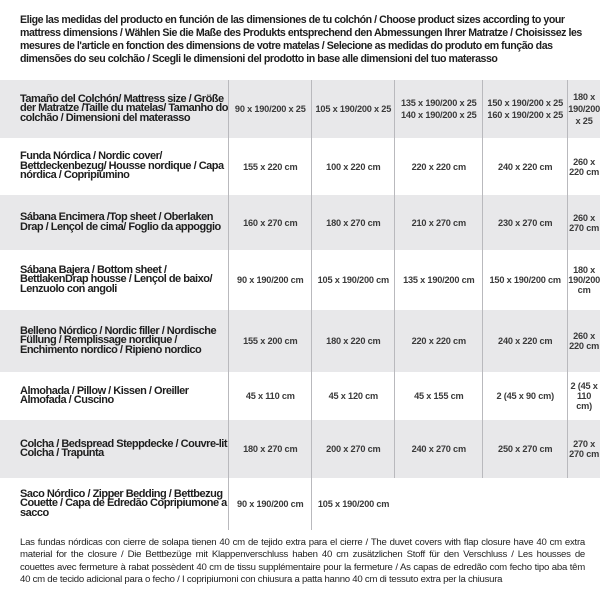 Image resolution: width=600 pixels, height=600 pixels. I want to click on size-cell: 160 x 270 cm, so click(270, 222).